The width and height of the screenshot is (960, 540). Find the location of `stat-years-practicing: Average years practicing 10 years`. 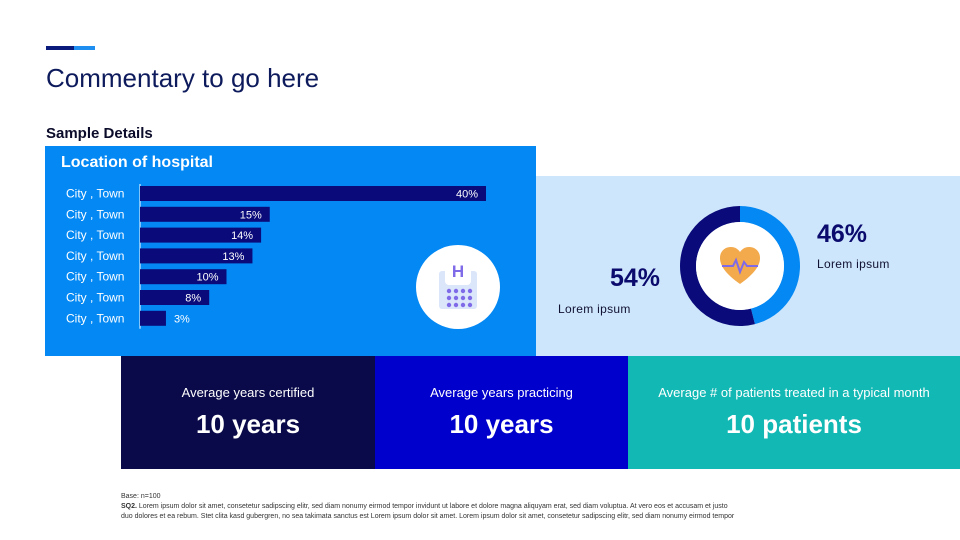

stat-years-practicing: Average years practicing 10 years is located at coordinates (501, 412).